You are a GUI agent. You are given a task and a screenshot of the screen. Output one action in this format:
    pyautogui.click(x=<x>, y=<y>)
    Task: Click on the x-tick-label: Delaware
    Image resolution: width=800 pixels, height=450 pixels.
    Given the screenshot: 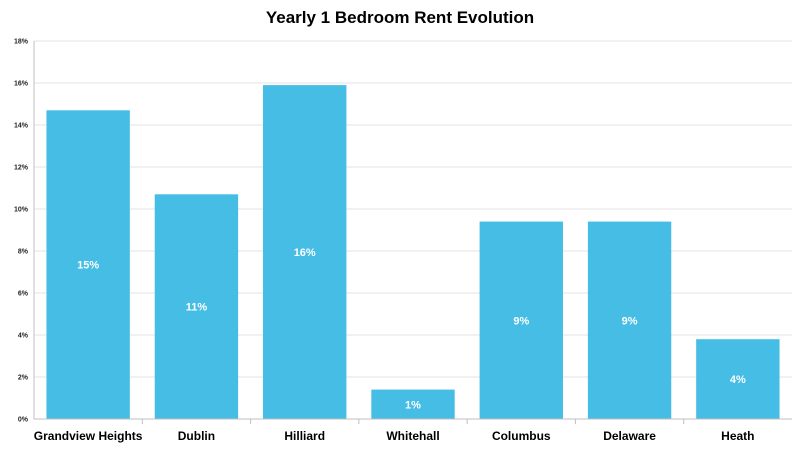 What is the action you would take?
    pyautogui.click(x=629, y=436)
    